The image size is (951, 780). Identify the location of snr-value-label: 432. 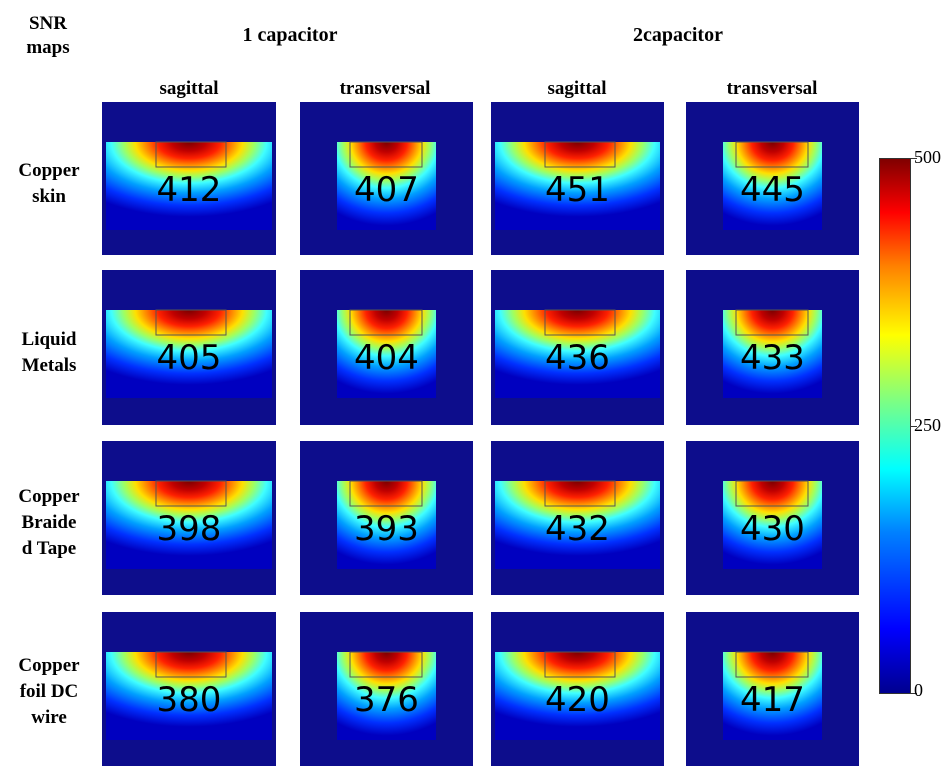
(577, 529).